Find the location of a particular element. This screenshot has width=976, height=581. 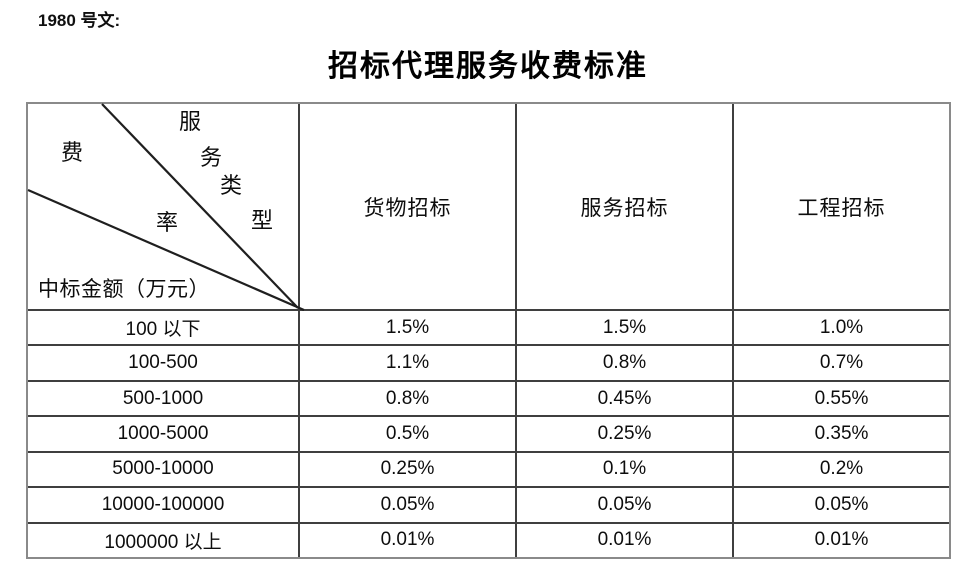

column-header-service-bidding: 服务招标 is located at coordinates (624, 206).